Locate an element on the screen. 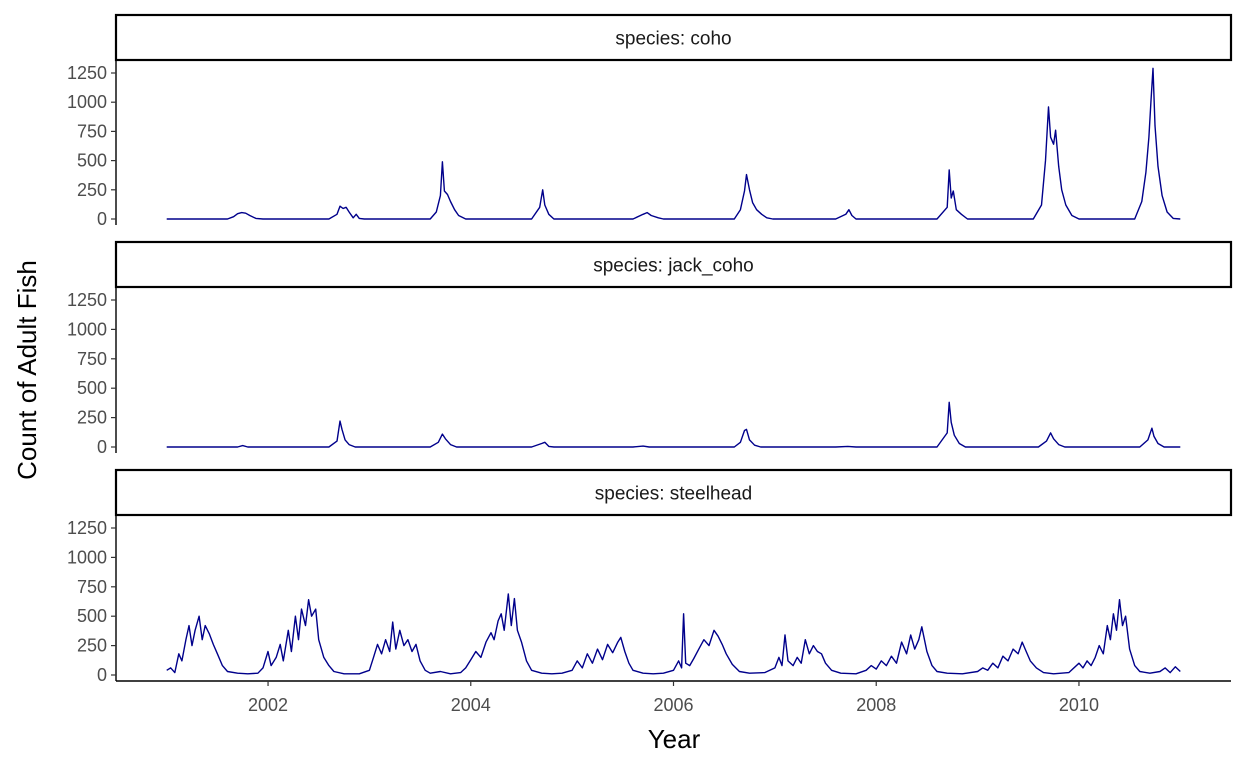  x-axis: 2002 2004 2006 2008 2010 is located at coordinates (673, 697).